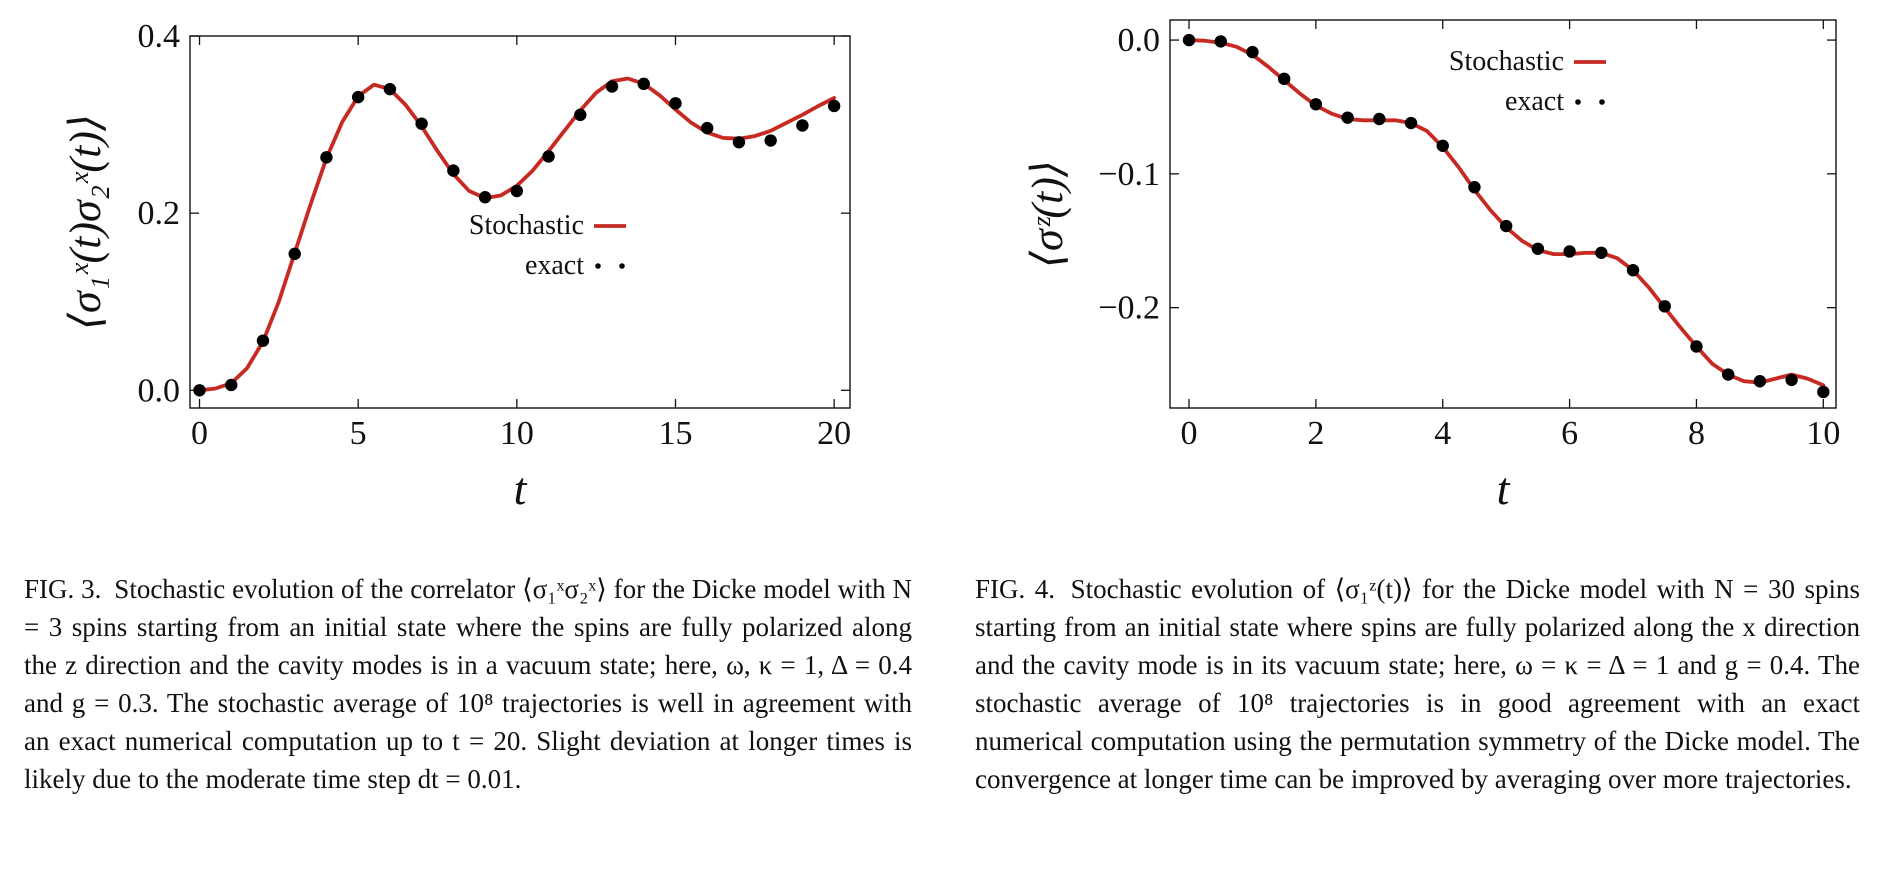  I want to click on x-tick-label: 8, so click(1696, 433).